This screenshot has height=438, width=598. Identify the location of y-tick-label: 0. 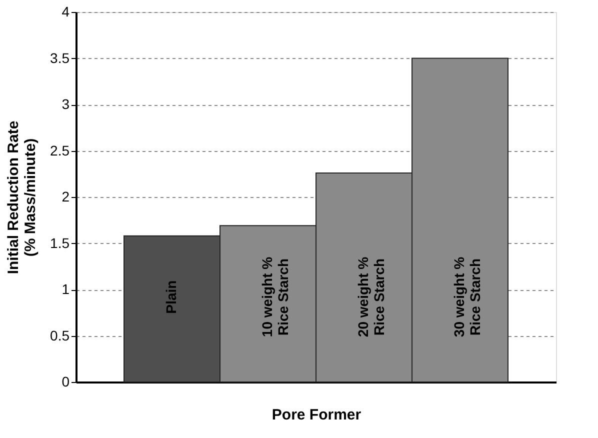
(66, 382).